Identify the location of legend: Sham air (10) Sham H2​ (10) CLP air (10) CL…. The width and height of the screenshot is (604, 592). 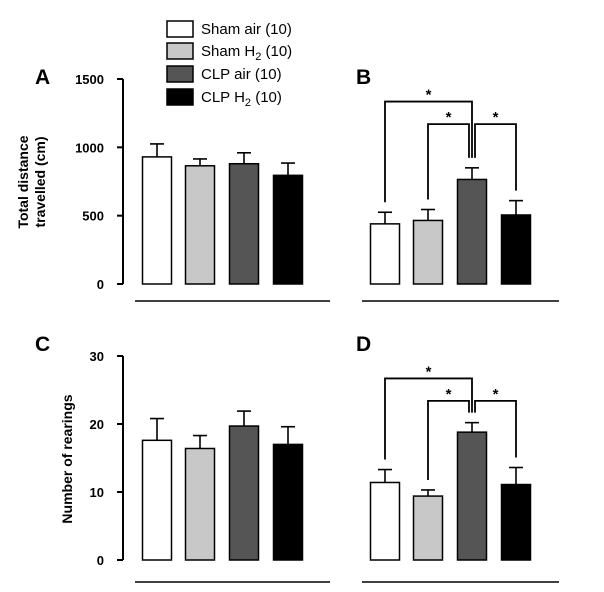
(229, 64).